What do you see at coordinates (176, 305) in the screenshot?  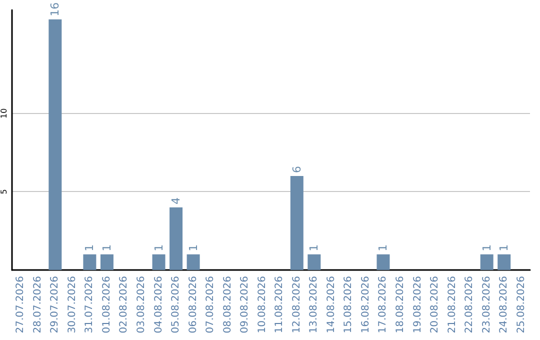 I see `x-tick-label: 05.08.2026` at bounding box center [176, 305].